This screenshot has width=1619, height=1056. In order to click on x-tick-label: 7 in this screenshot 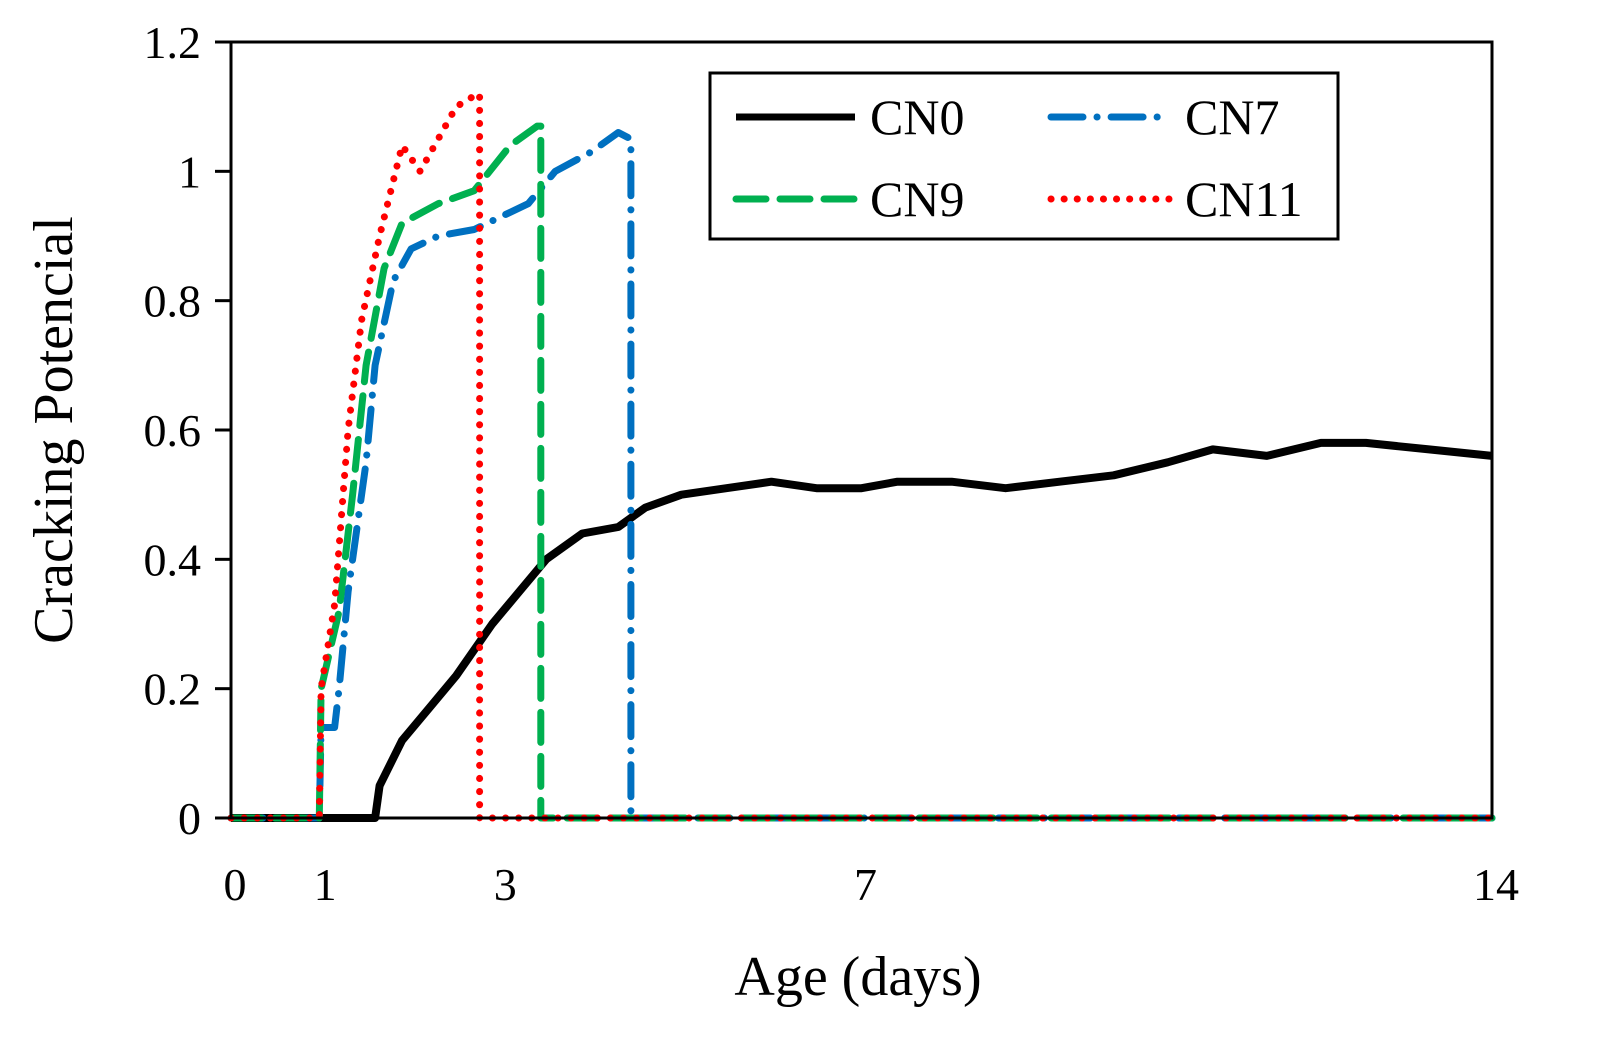, I will do `click(865, 884)`.